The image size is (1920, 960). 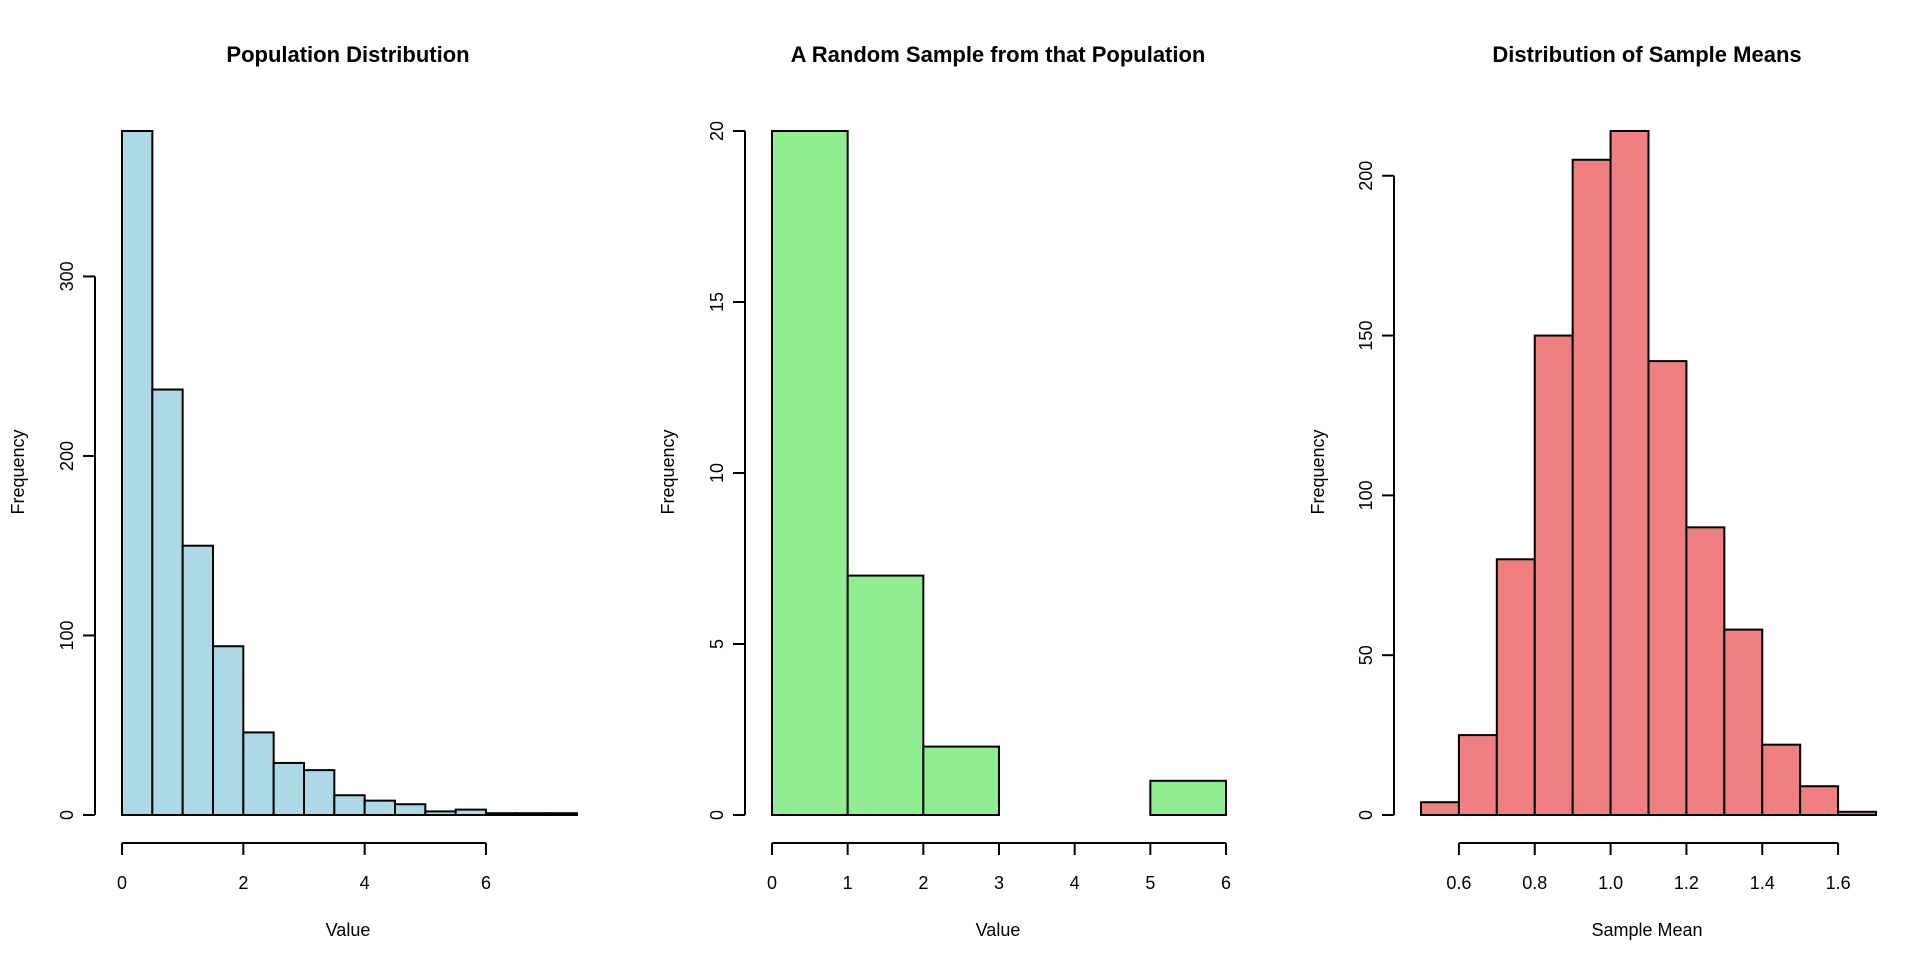 I want to click on x-tick-label: 3, so click(x=999, y=883).